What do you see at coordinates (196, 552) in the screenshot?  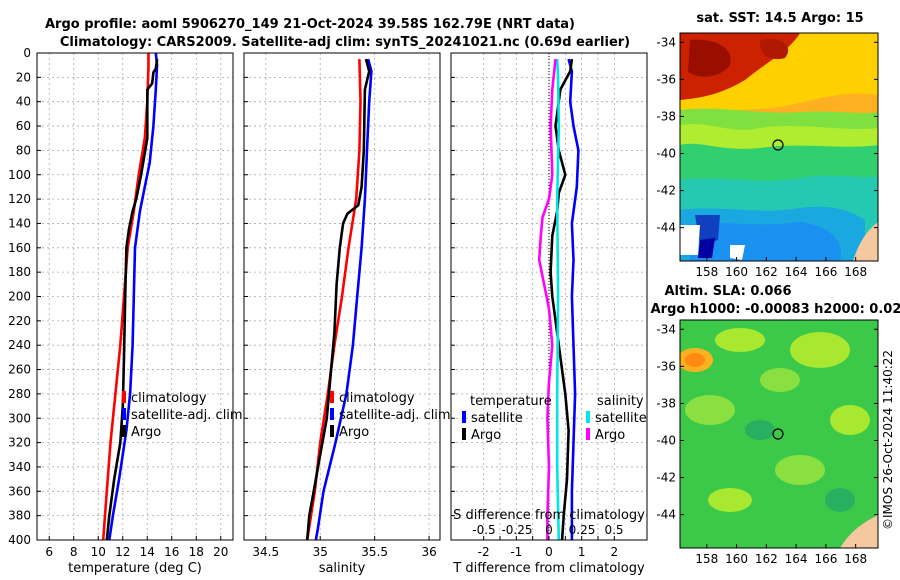 I see `x-tick-label: 18` at bounding box center [196, 552].